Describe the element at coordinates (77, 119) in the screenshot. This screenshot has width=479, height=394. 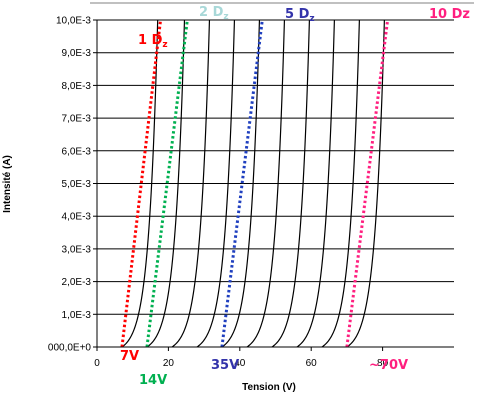
I see `y-tick-label: 7,0E-3` at that location.